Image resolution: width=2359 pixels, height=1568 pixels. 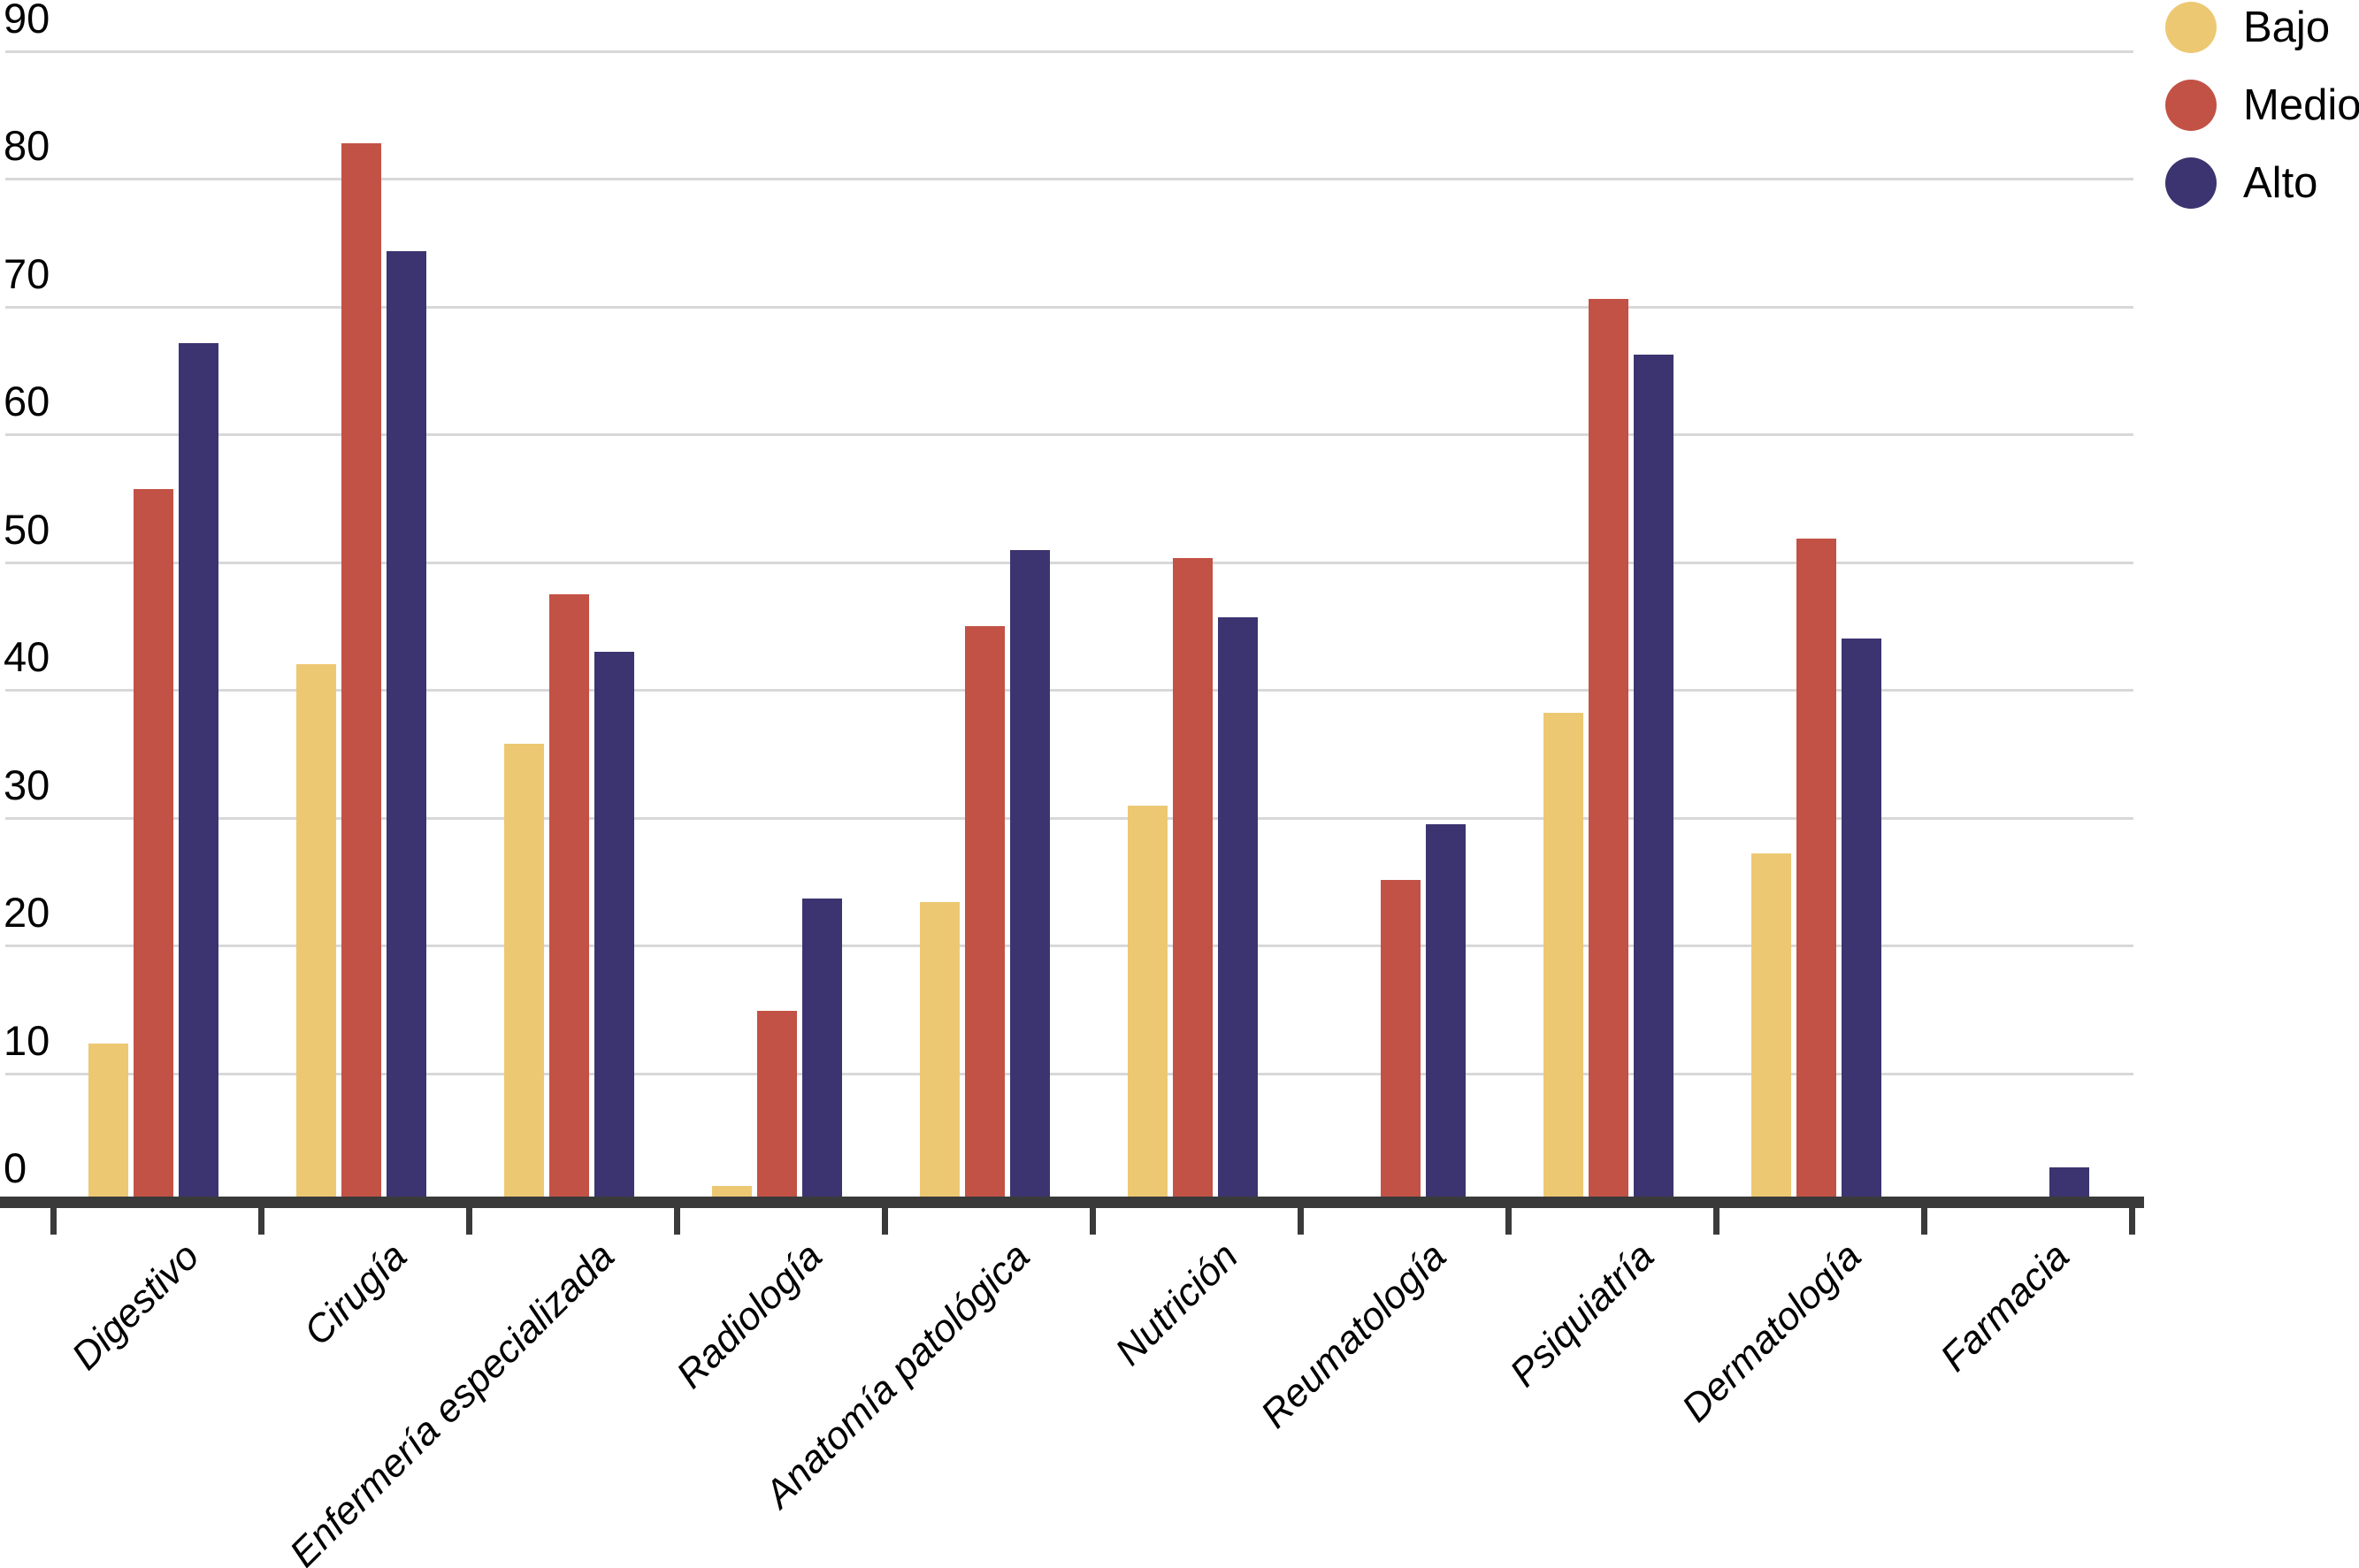 I want to click on y-tick-label-50: 50, so click(x=27, y=529).